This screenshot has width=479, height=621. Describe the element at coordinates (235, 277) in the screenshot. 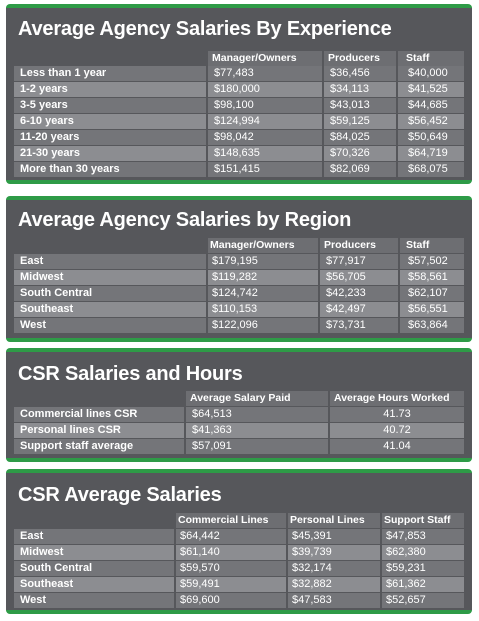

I see `table-cell: $119,282` at that location.